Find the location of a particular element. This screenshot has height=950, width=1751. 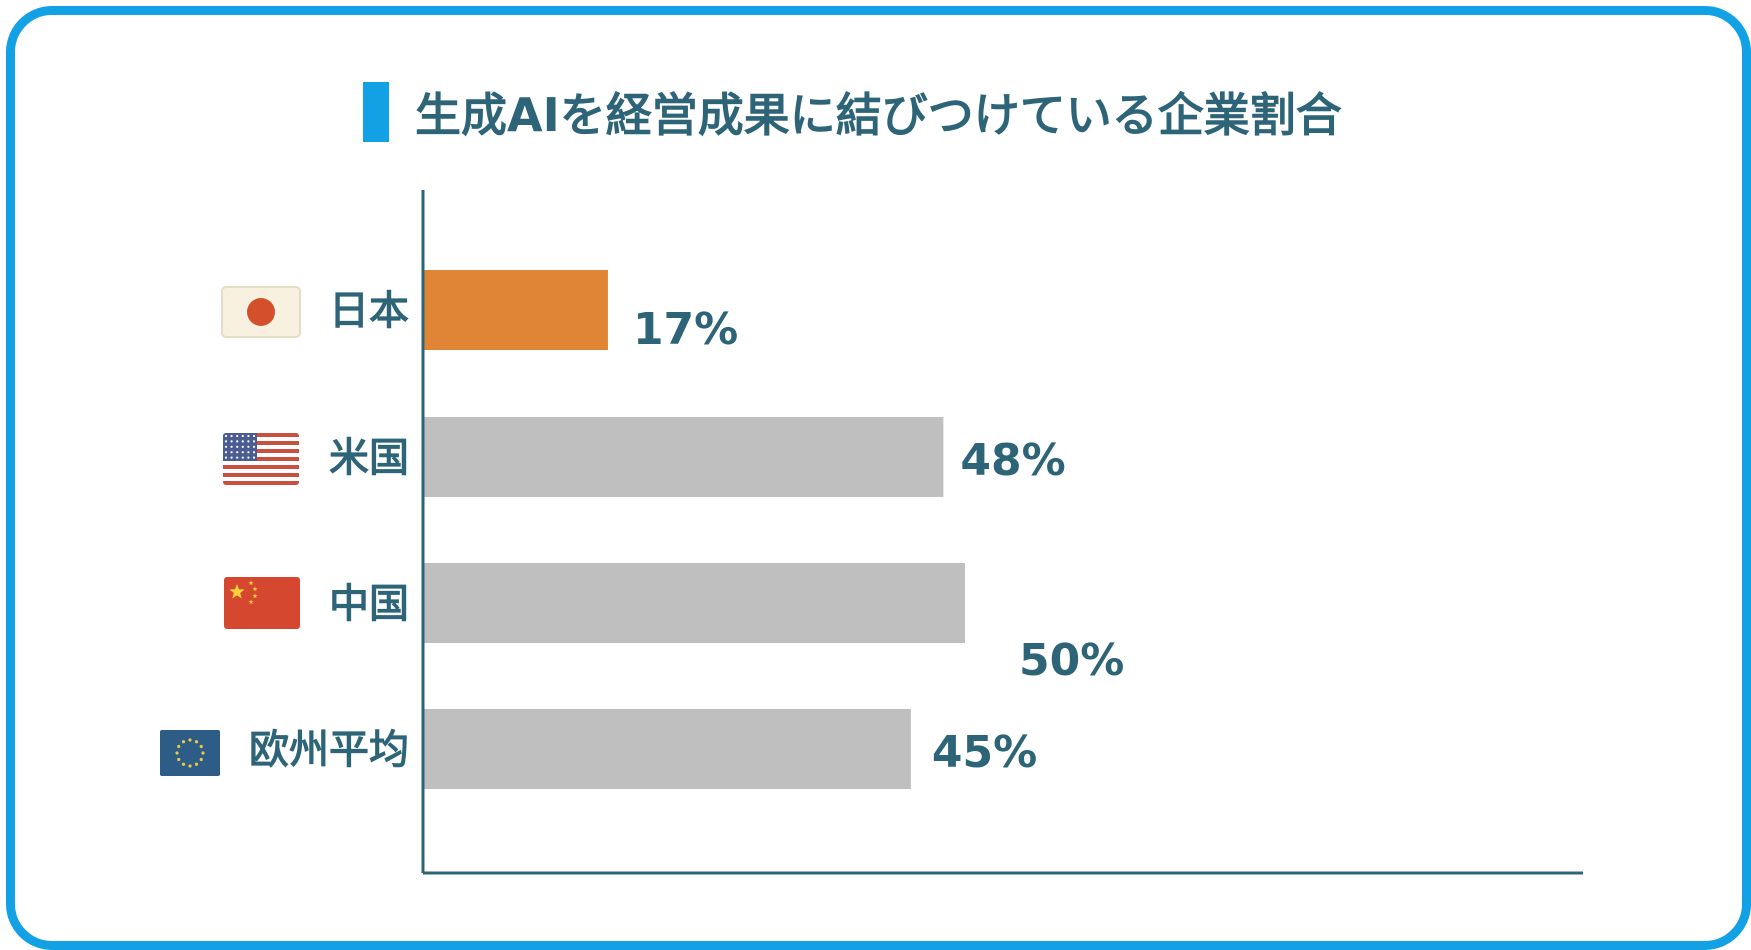

chart-title: 生成AIを経営成果に結びつけている企業割合 is located at coordinates (878, 115).